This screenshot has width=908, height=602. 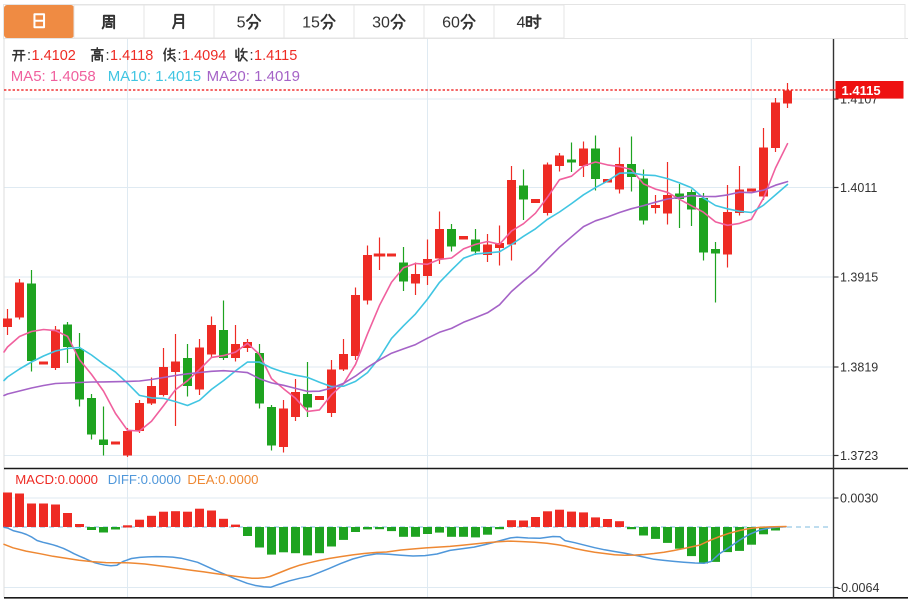 What do you see at coordinates (858, 188) in the screenshot?
I see `svg-text: 1.4011` at bounding box center [858, 188].